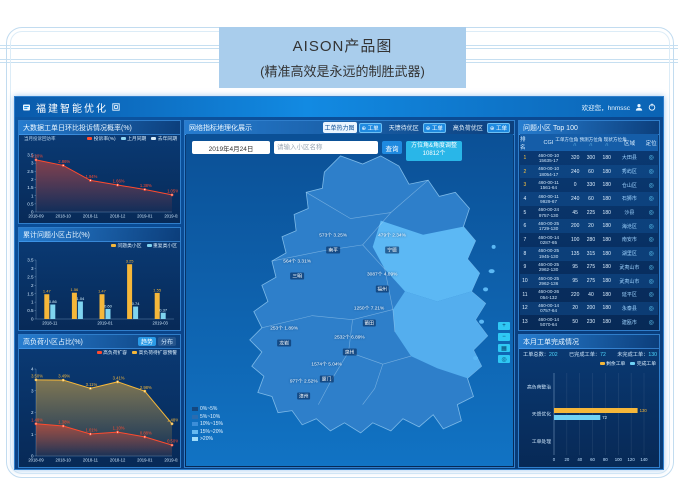  What do you see at coordinates (172, 191) in the screenshot?
I see `svg-text: 1.05%` at bounding box center [172, 191].